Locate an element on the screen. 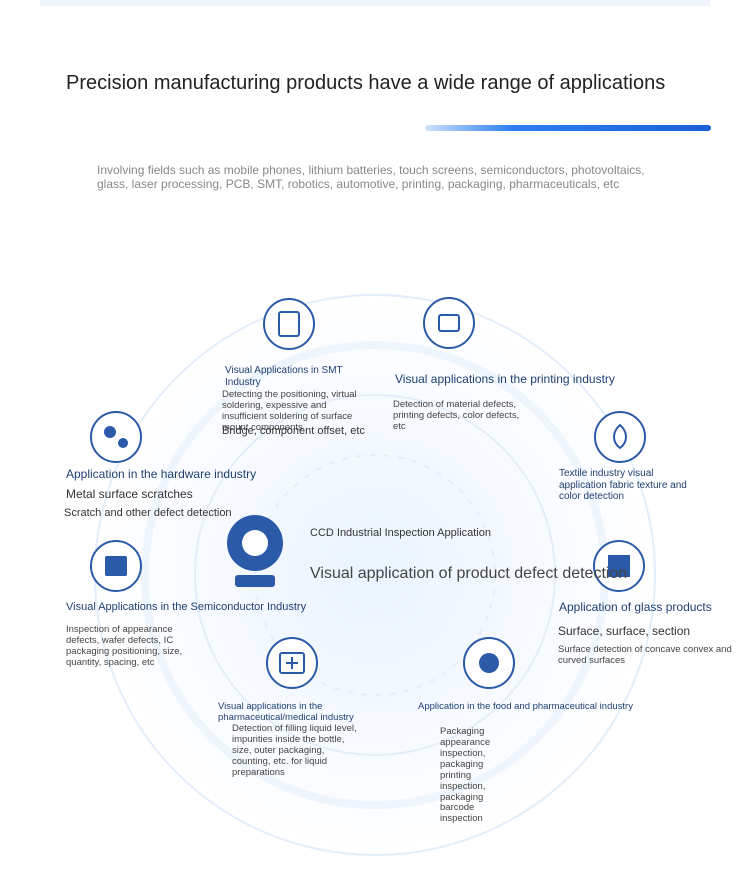 Image resolution: width=750 pixels, height=872 pixels. node-label: Application of glass products is located at coordinates (635, 607).